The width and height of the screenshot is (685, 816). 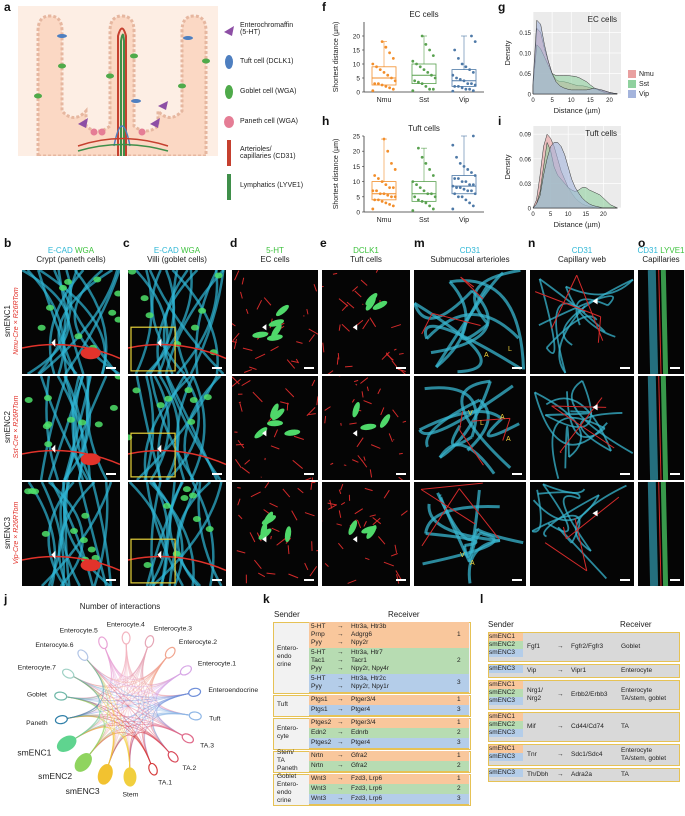 I want to click on panel-label-j: j, so click(x=6, y=599).